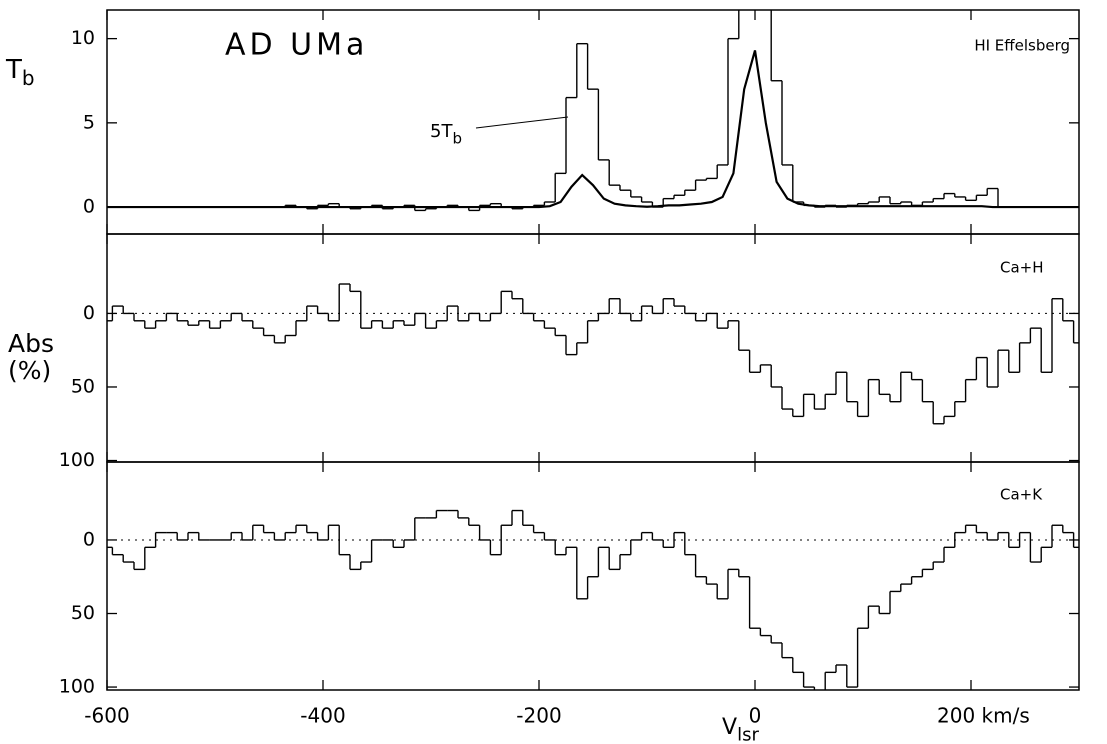  Describe the element at coordinates (748, 734) in the screenshot. I see `x-axis-label-sub: lsr` at that location.